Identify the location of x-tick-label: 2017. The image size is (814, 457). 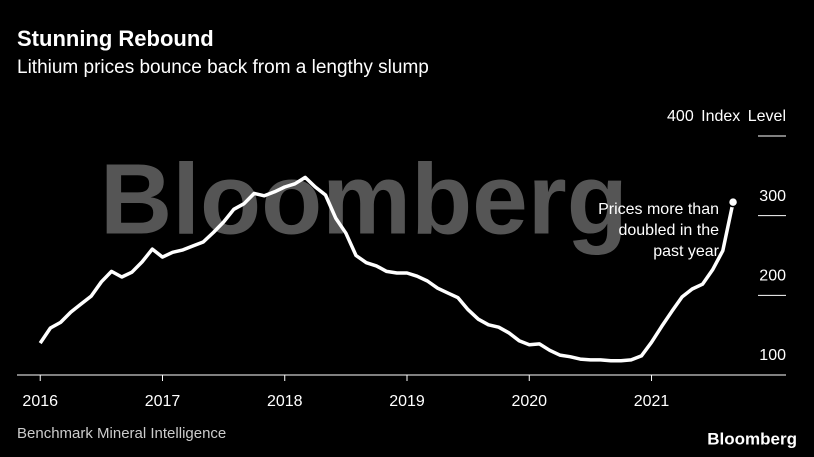
(163, 401).